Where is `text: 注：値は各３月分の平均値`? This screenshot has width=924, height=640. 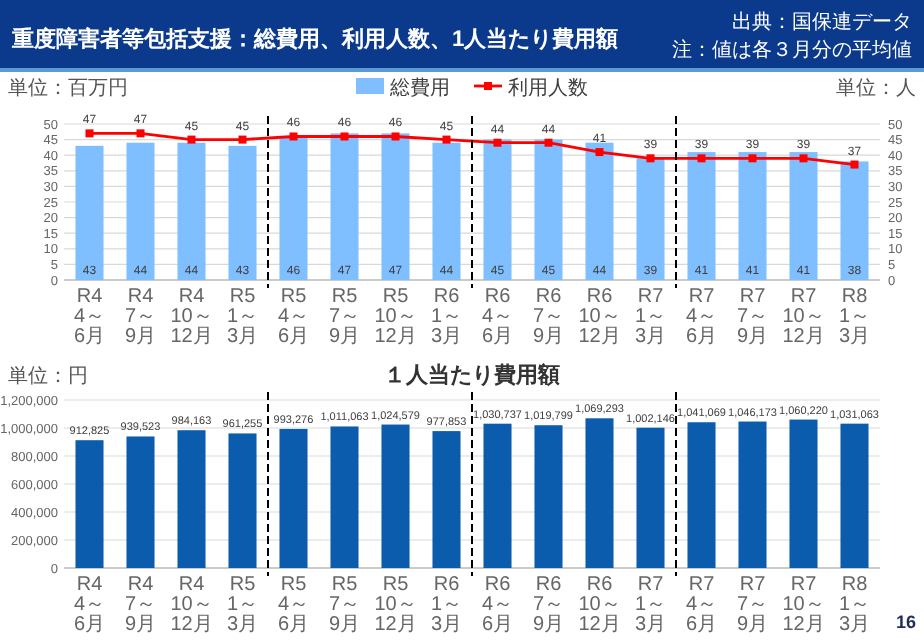 text: 注：値は各３月分の平均値 is located at coordinates (792, 50).